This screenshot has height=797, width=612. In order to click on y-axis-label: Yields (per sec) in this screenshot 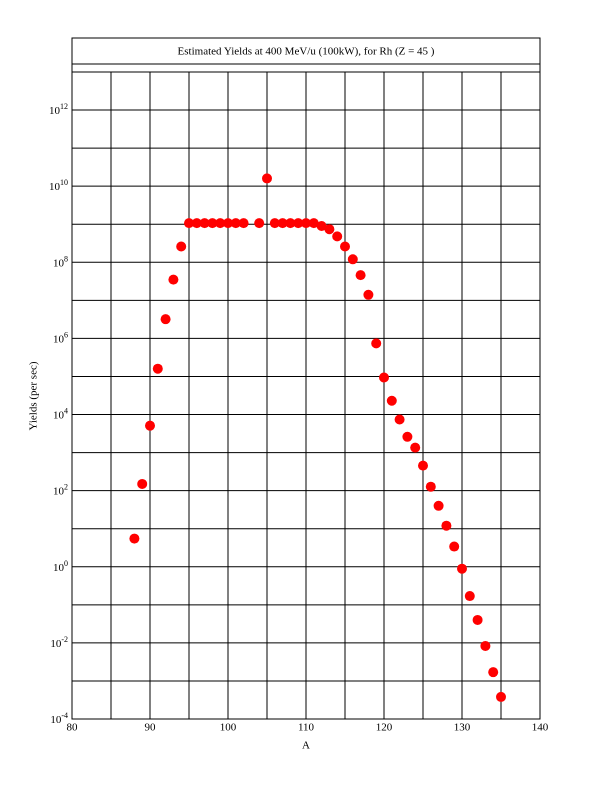, I will do `click(34, 395)`.